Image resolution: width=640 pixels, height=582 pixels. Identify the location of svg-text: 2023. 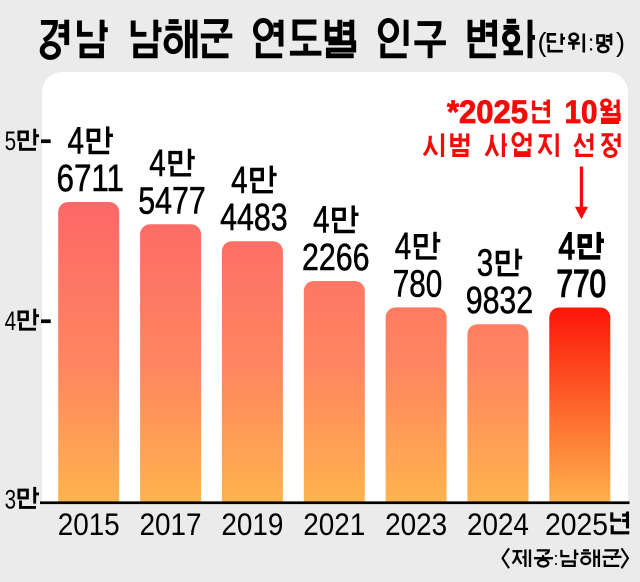
(416, 524).